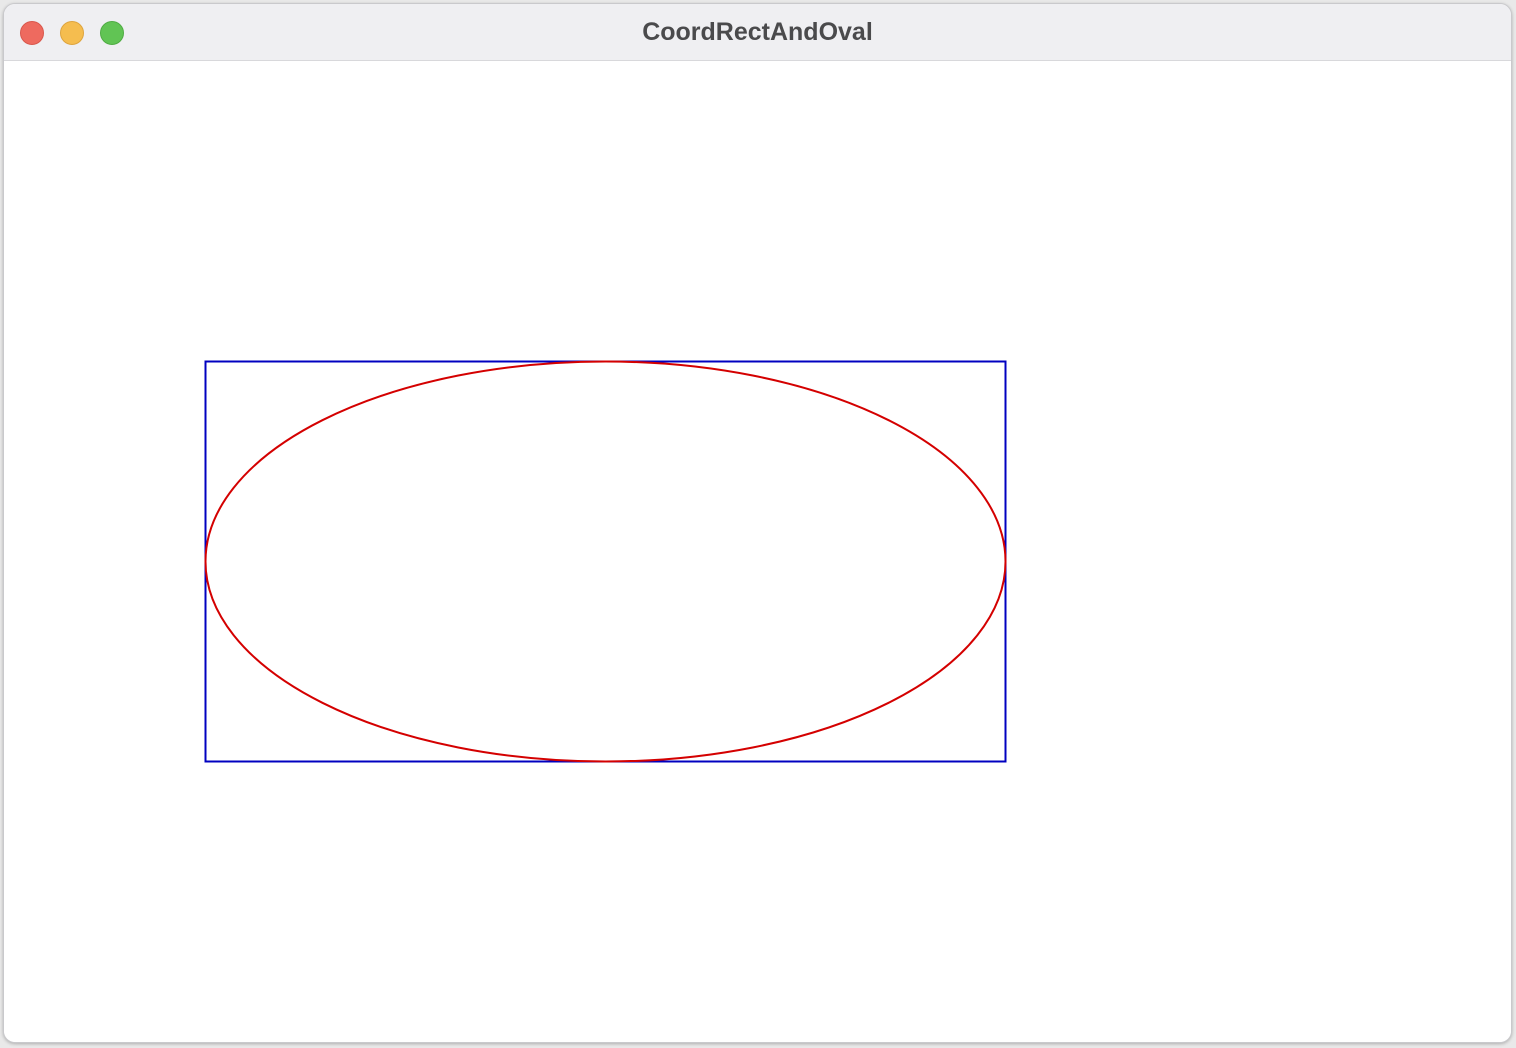 The height and width of the screenshot is (1048, 1516). I want to click on title-bar: CoordRectAndOval, so click(757, 32).